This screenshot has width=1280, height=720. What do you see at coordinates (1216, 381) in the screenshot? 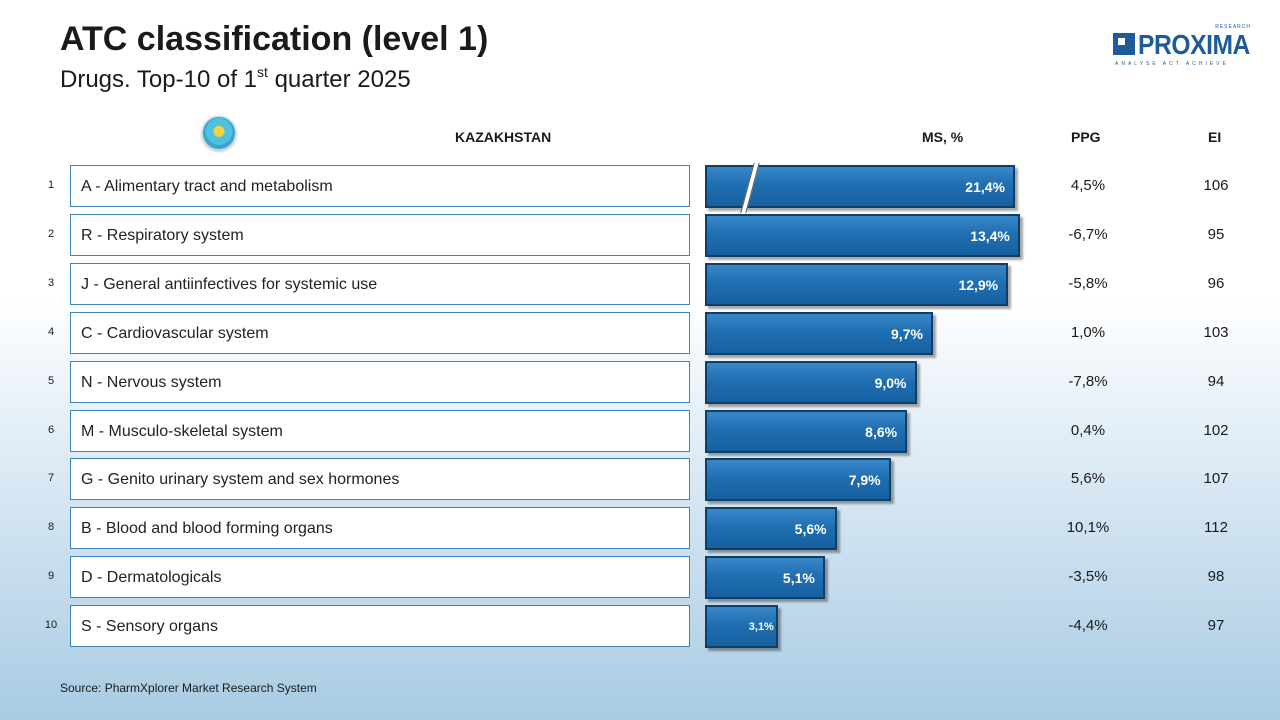
I see `ei-value: 94` at bounding box center [1216, 381].